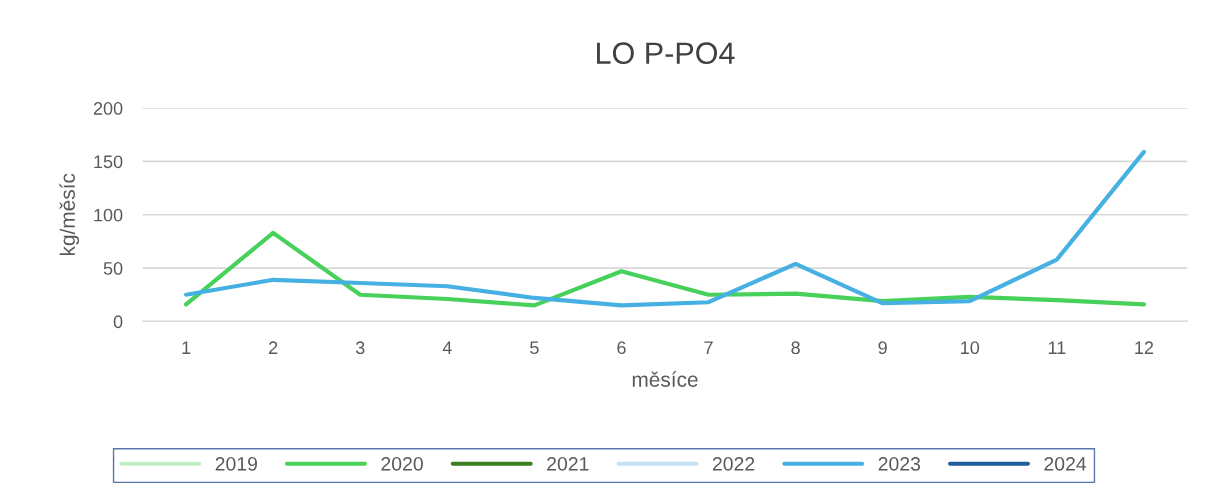 This screenshot has height=496, width=1208. Describe the element at coordinates (447, 347) in the screenshot. I see `x-tick-label: 4` at that location.